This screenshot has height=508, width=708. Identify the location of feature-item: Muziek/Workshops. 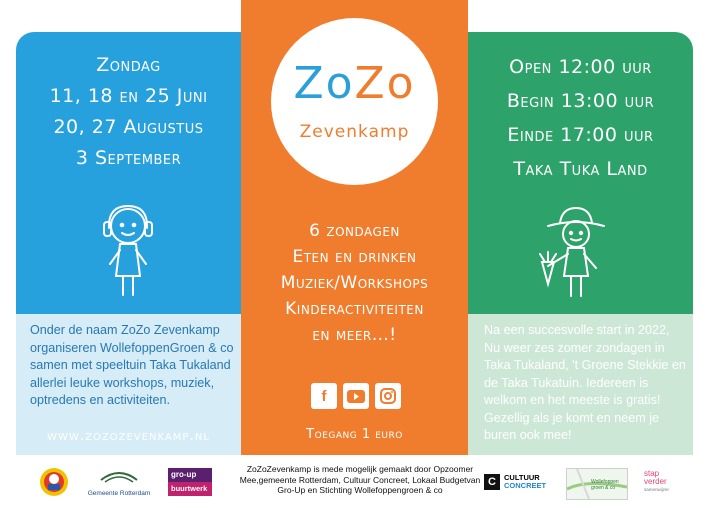
(354, 283).